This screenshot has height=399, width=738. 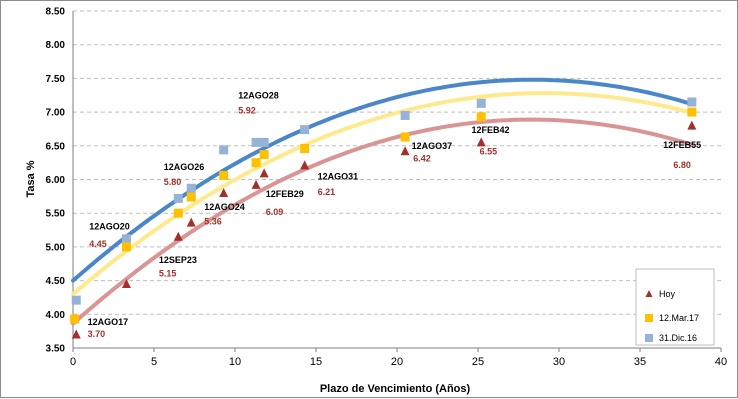 What do you see at coordinates (338, 177) in the screenshot?
I see `point-label-name: 12AGO31` at bounding box center [338, 177].